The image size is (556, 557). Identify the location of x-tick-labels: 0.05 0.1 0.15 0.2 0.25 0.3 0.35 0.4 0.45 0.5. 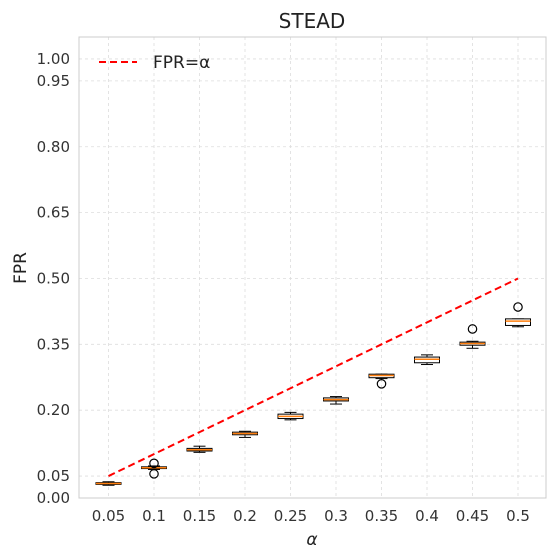
(311, 516).